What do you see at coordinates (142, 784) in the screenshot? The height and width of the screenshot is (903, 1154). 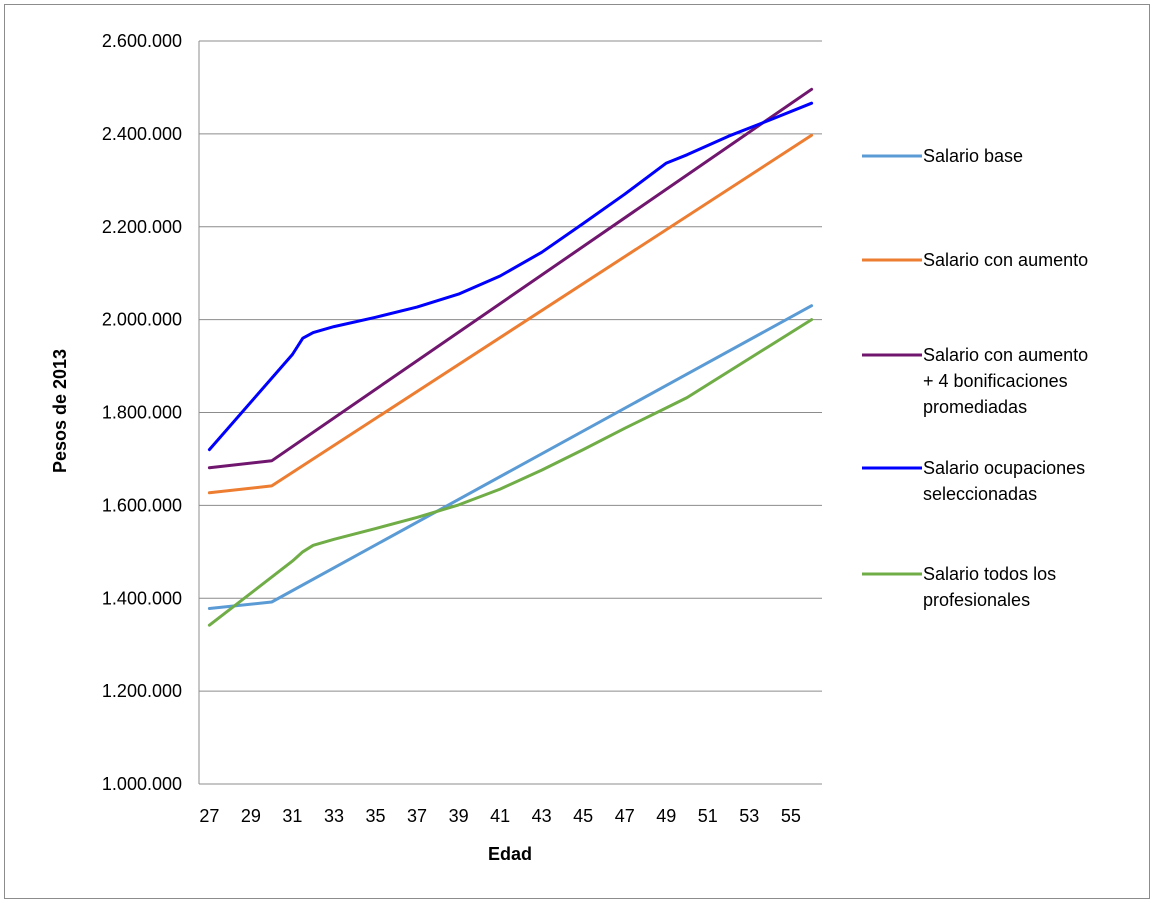 I see `y-tick-label: 1.000.000` at bounding box center [142, 784].